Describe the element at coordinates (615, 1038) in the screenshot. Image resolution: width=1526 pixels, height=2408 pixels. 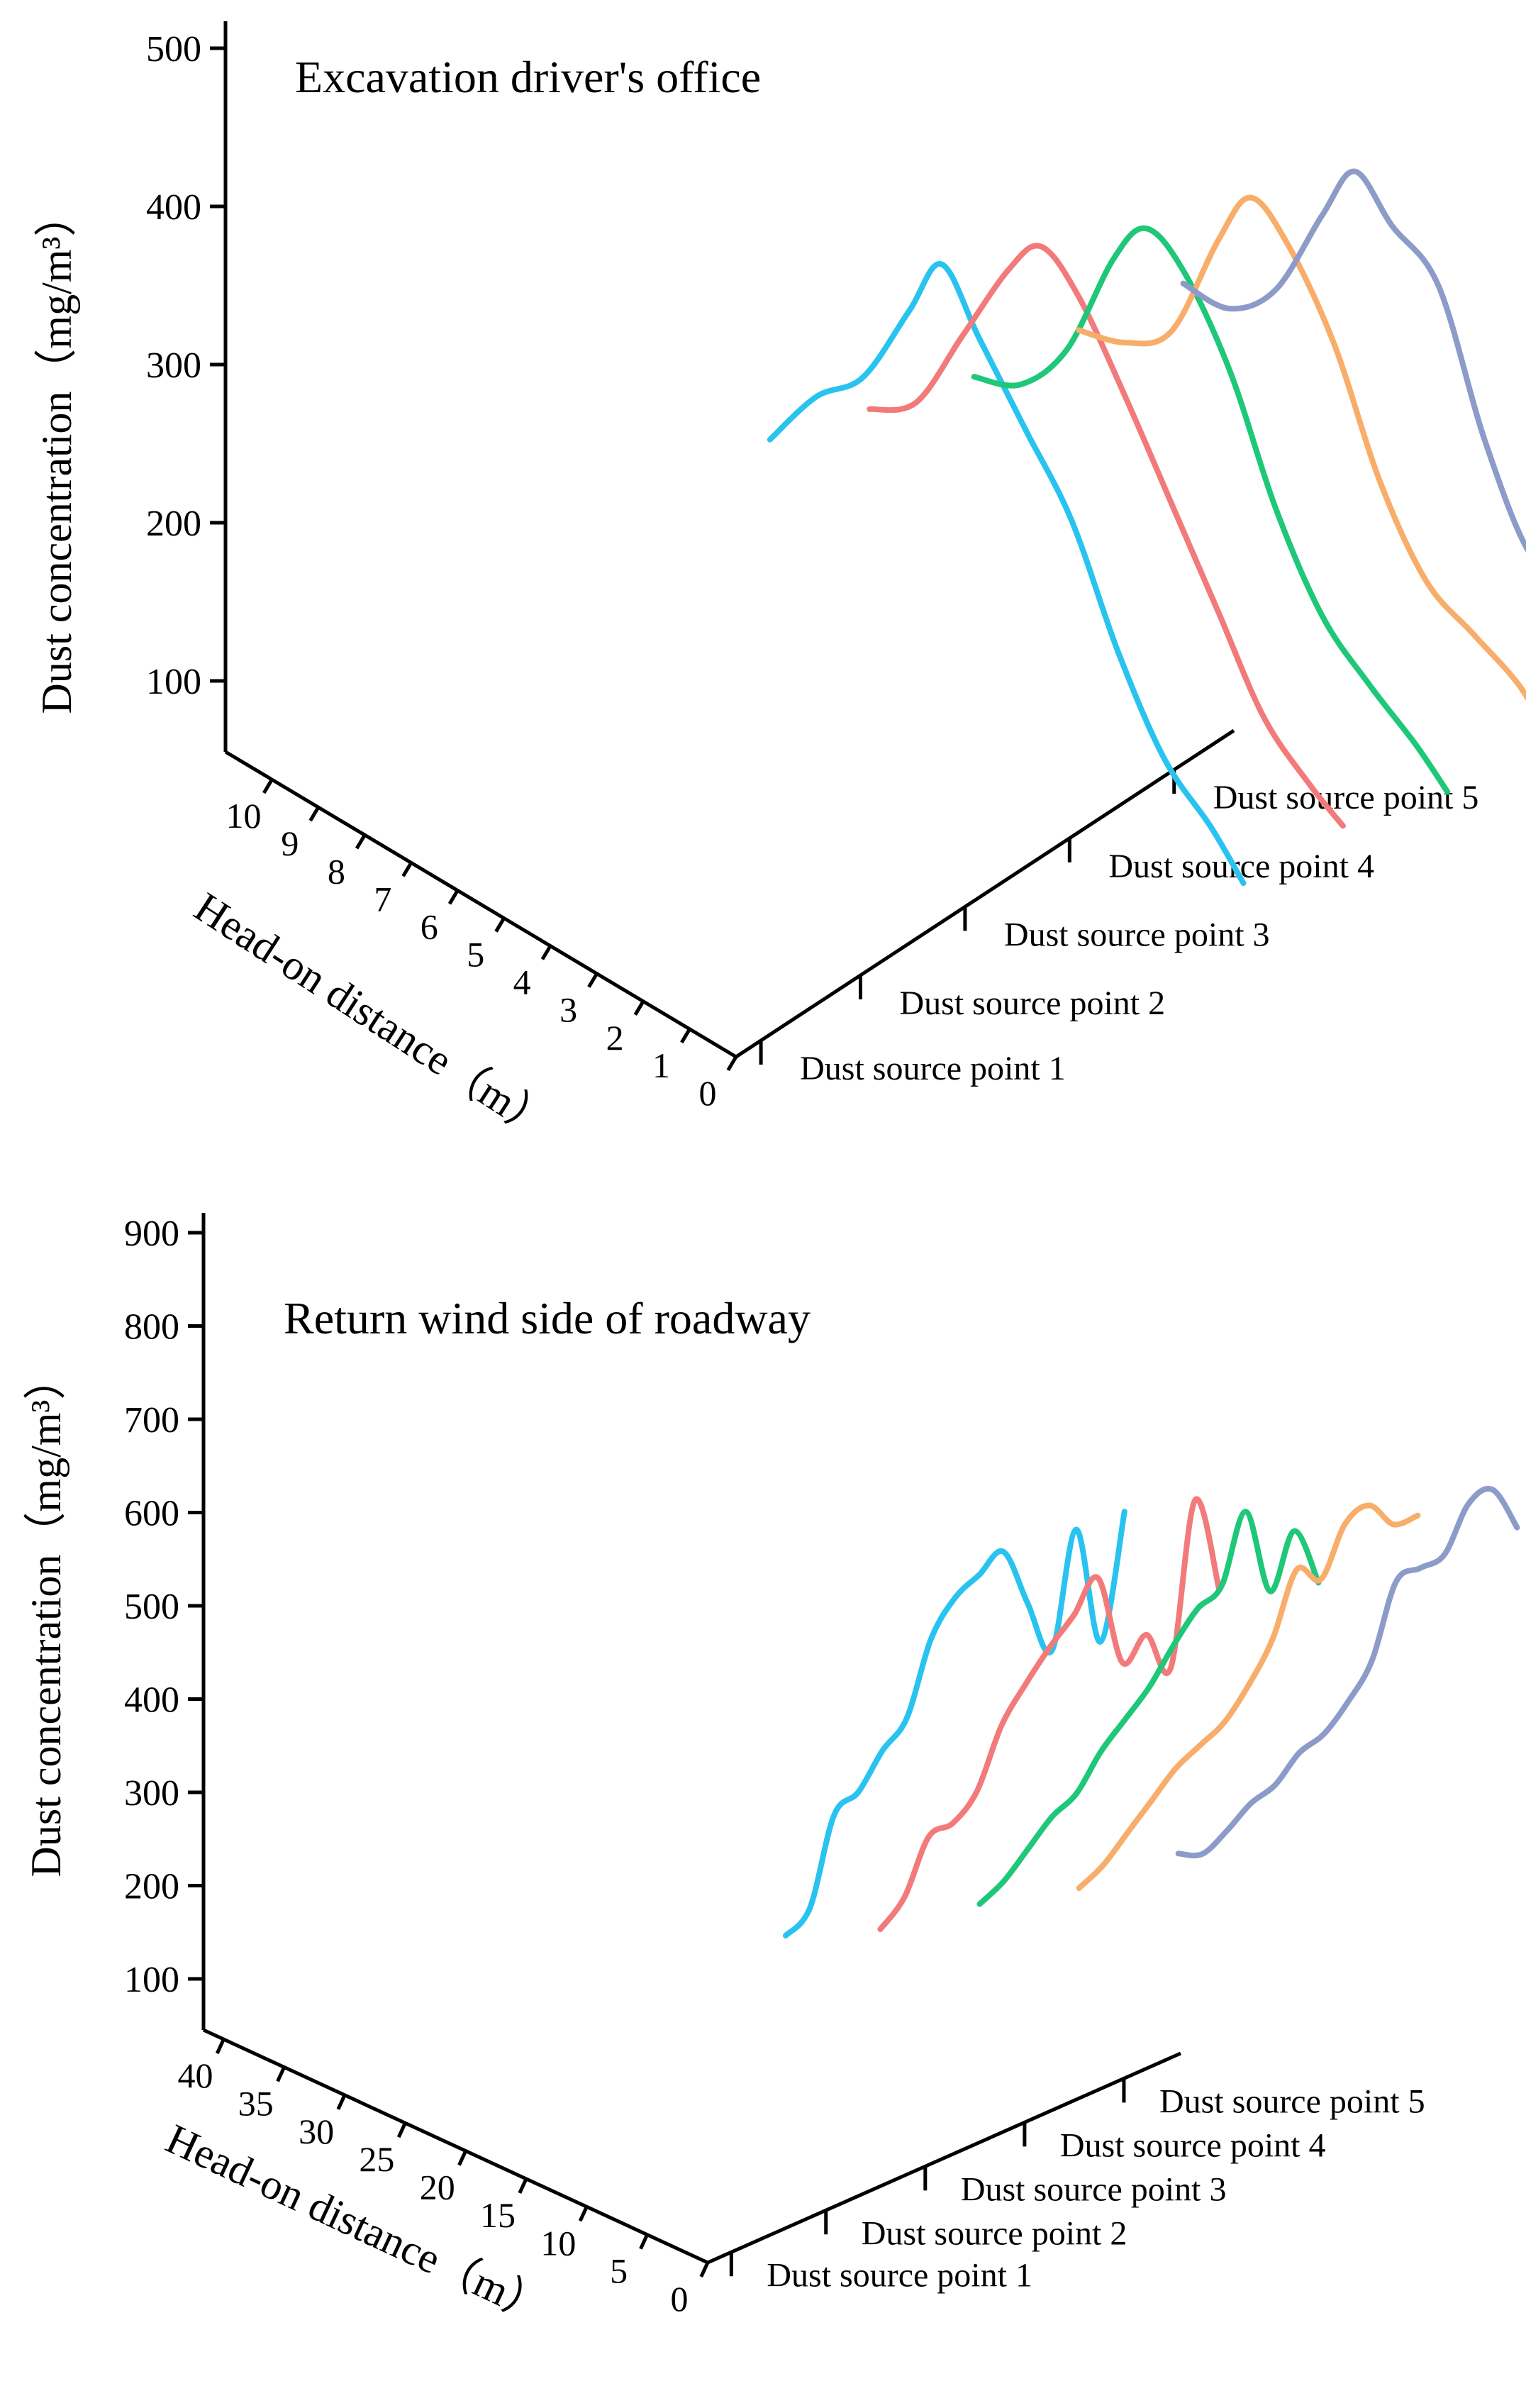
I see `x-tick-label-2: 2` at that location.